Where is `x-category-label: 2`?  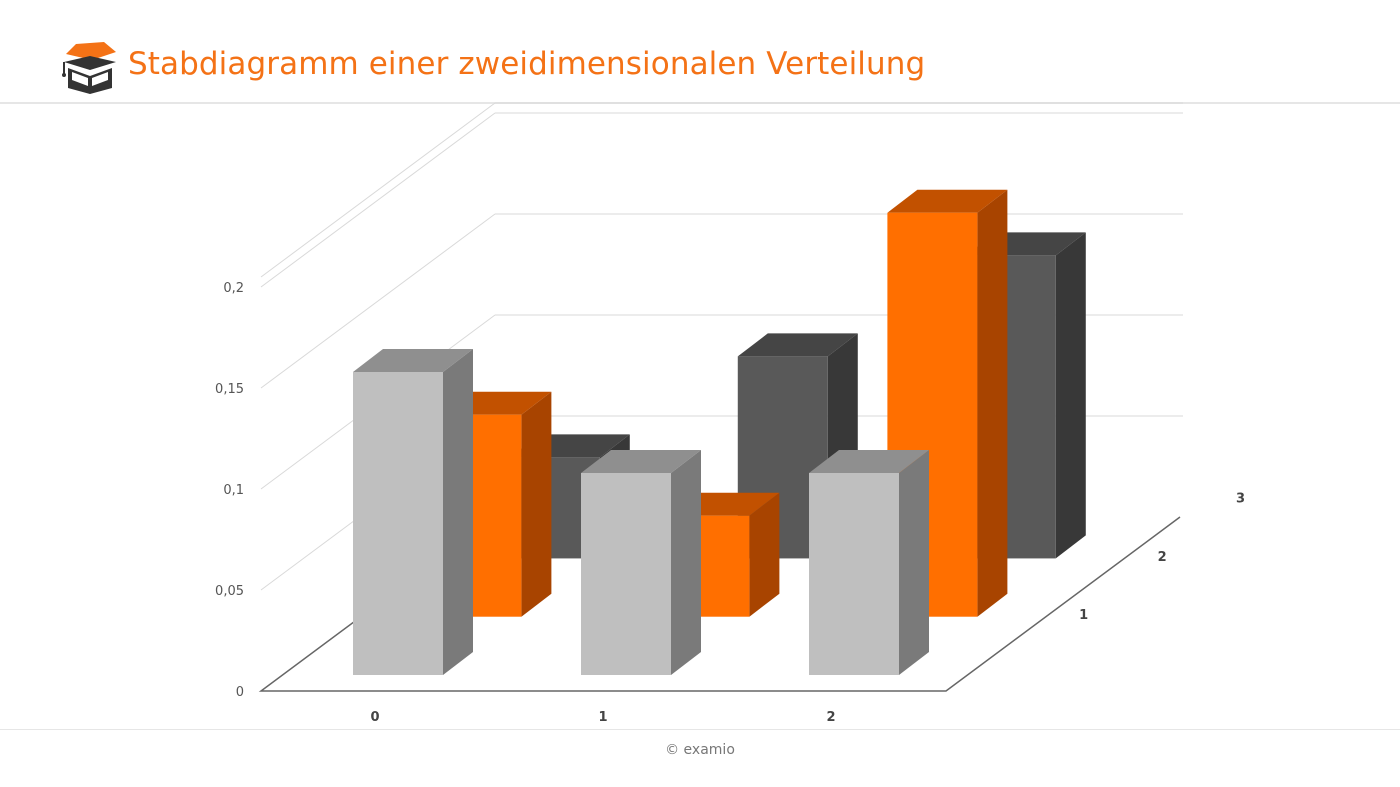
x-category-label: 2 is located at coordinates (830, 717).